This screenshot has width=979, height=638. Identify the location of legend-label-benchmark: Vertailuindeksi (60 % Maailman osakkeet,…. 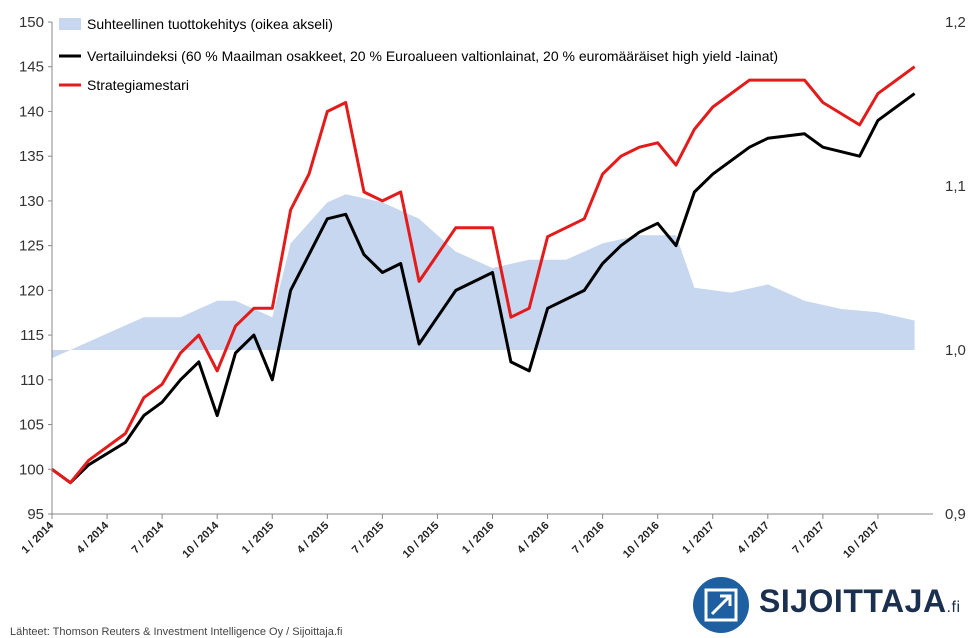
(432, 56).